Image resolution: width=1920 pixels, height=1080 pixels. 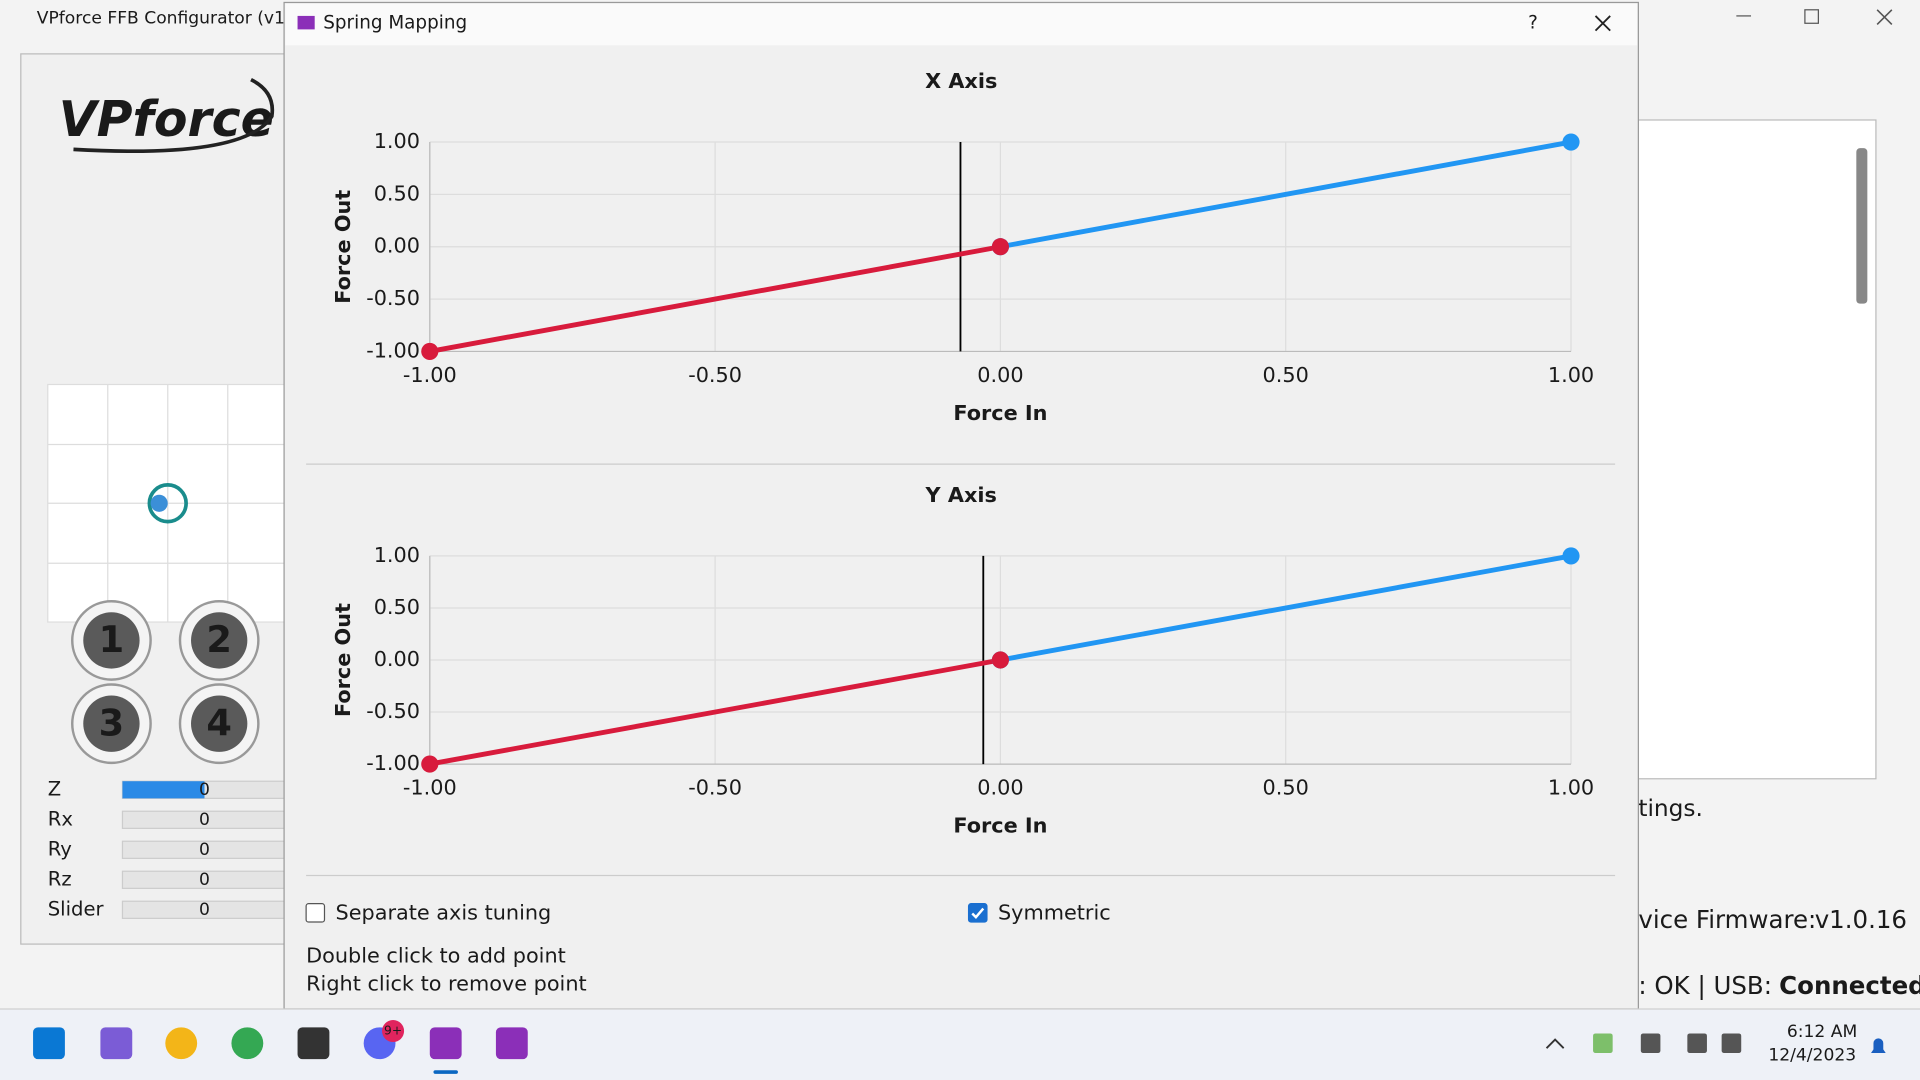 I want to click on clock-date: 12/4/2023, so click(x=1812, y=1056).